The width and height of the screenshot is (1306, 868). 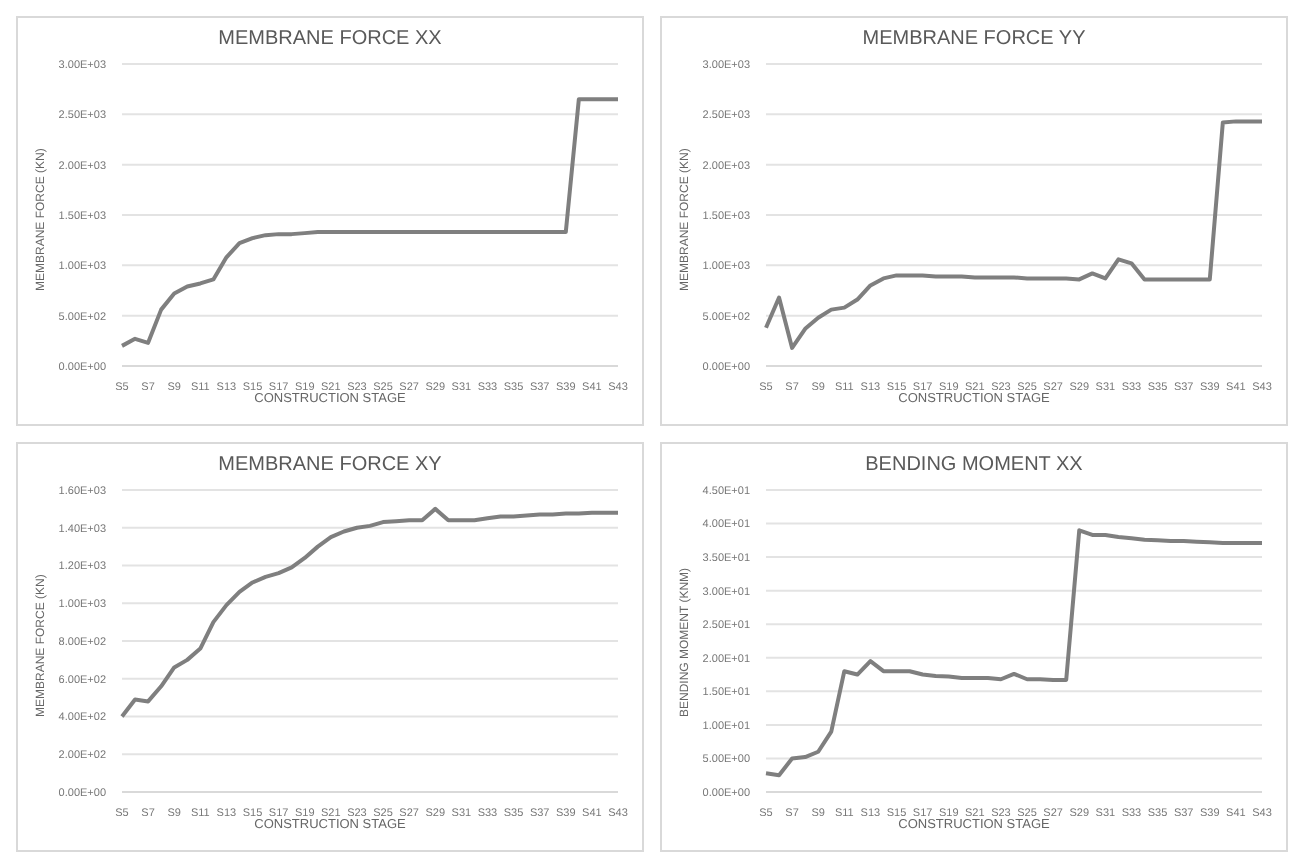 What do you see at coordinates (974, 467) in the screenshot?
I see `chart-title: BENDING MOMENT XX` at bounding box center [974, 467].